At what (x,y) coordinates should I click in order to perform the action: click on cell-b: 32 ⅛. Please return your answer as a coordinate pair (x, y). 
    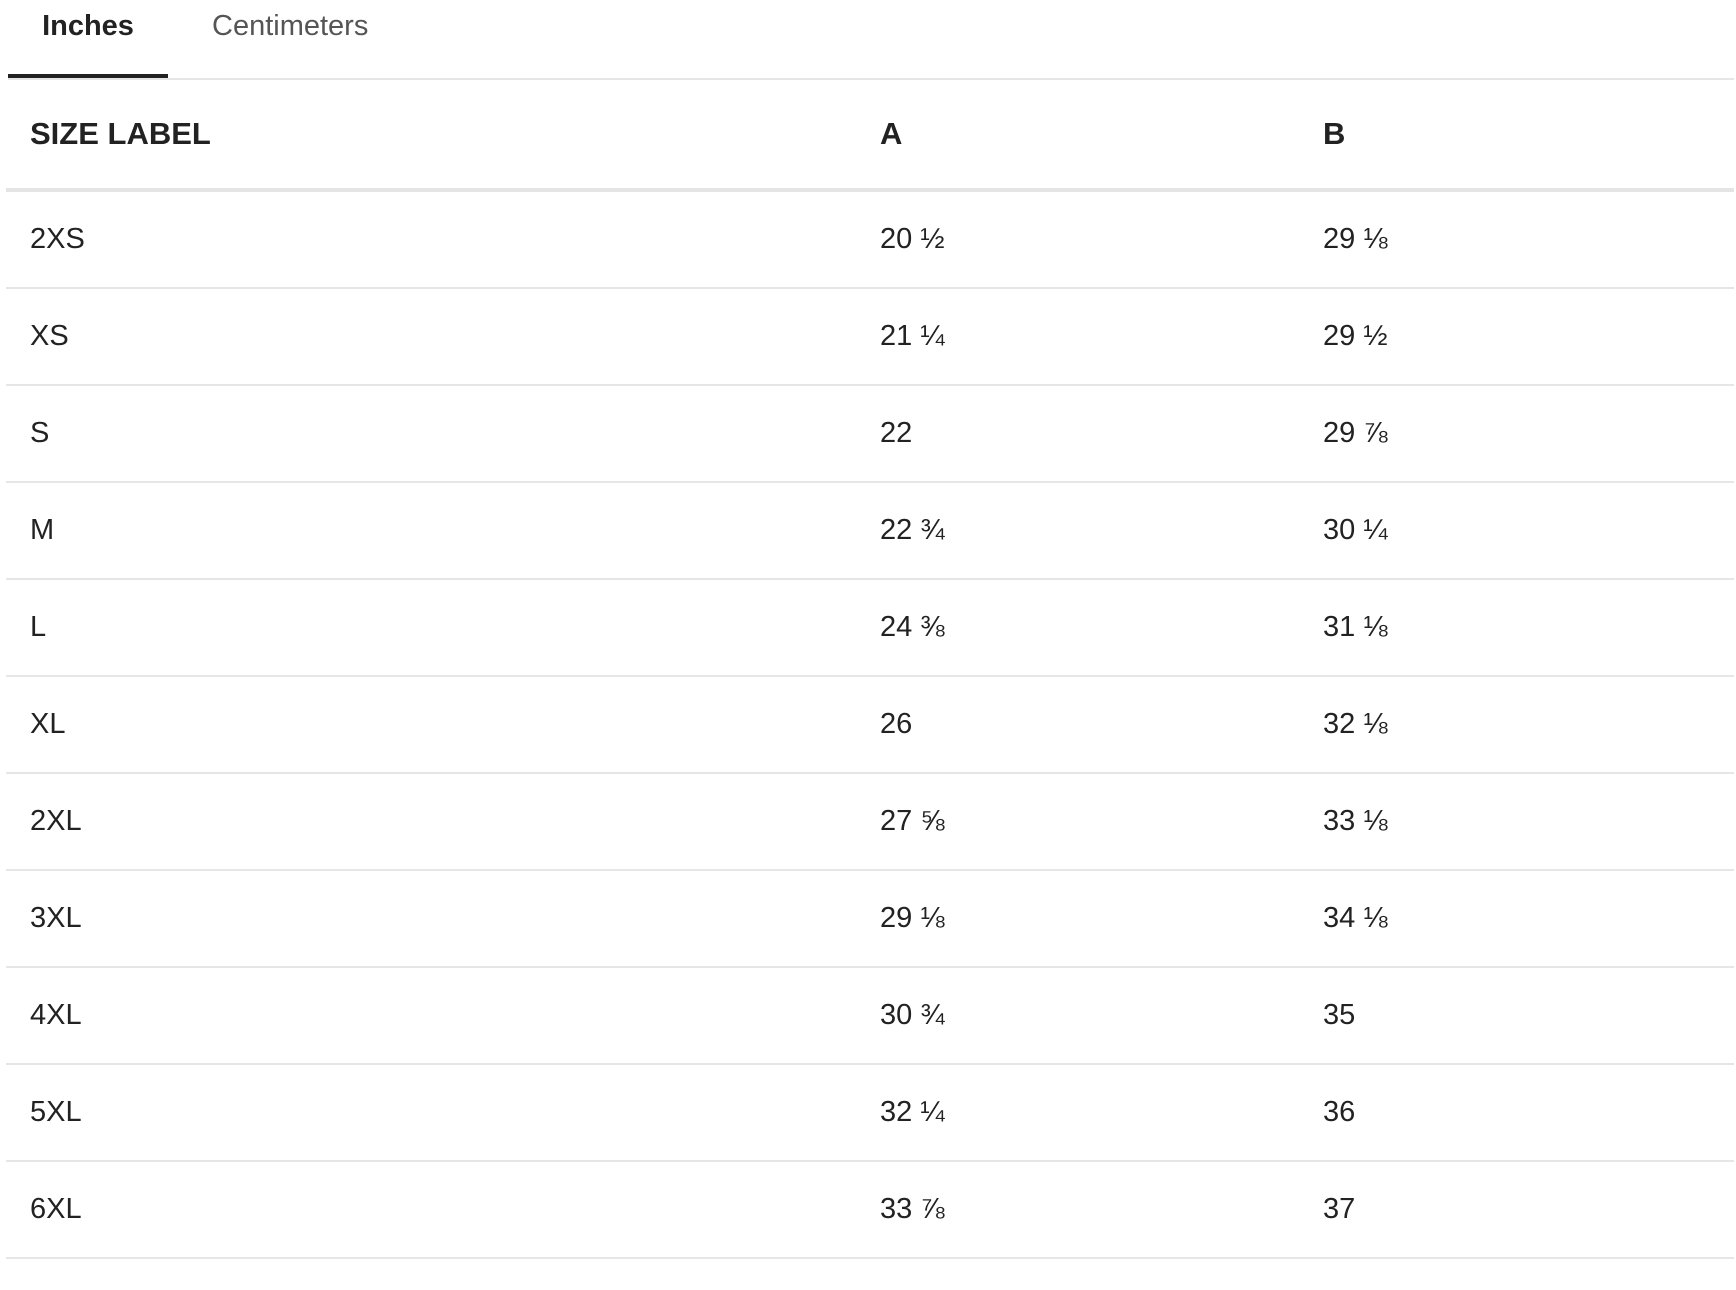
    Looking at the image, I should click on (1528, 725).